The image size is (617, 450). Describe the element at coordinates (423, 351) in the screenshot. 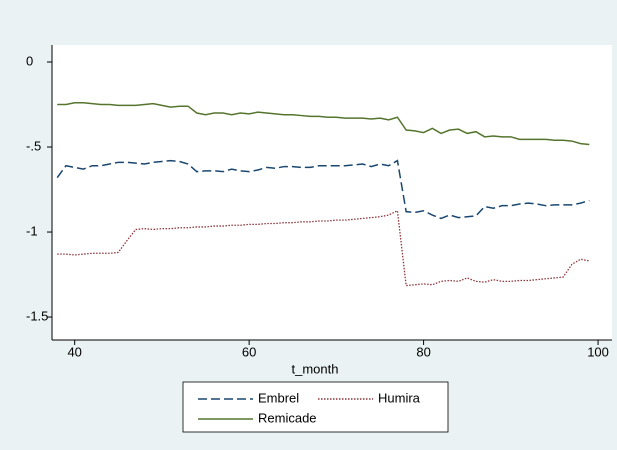

I see `x-tick-label: 80` at that location.